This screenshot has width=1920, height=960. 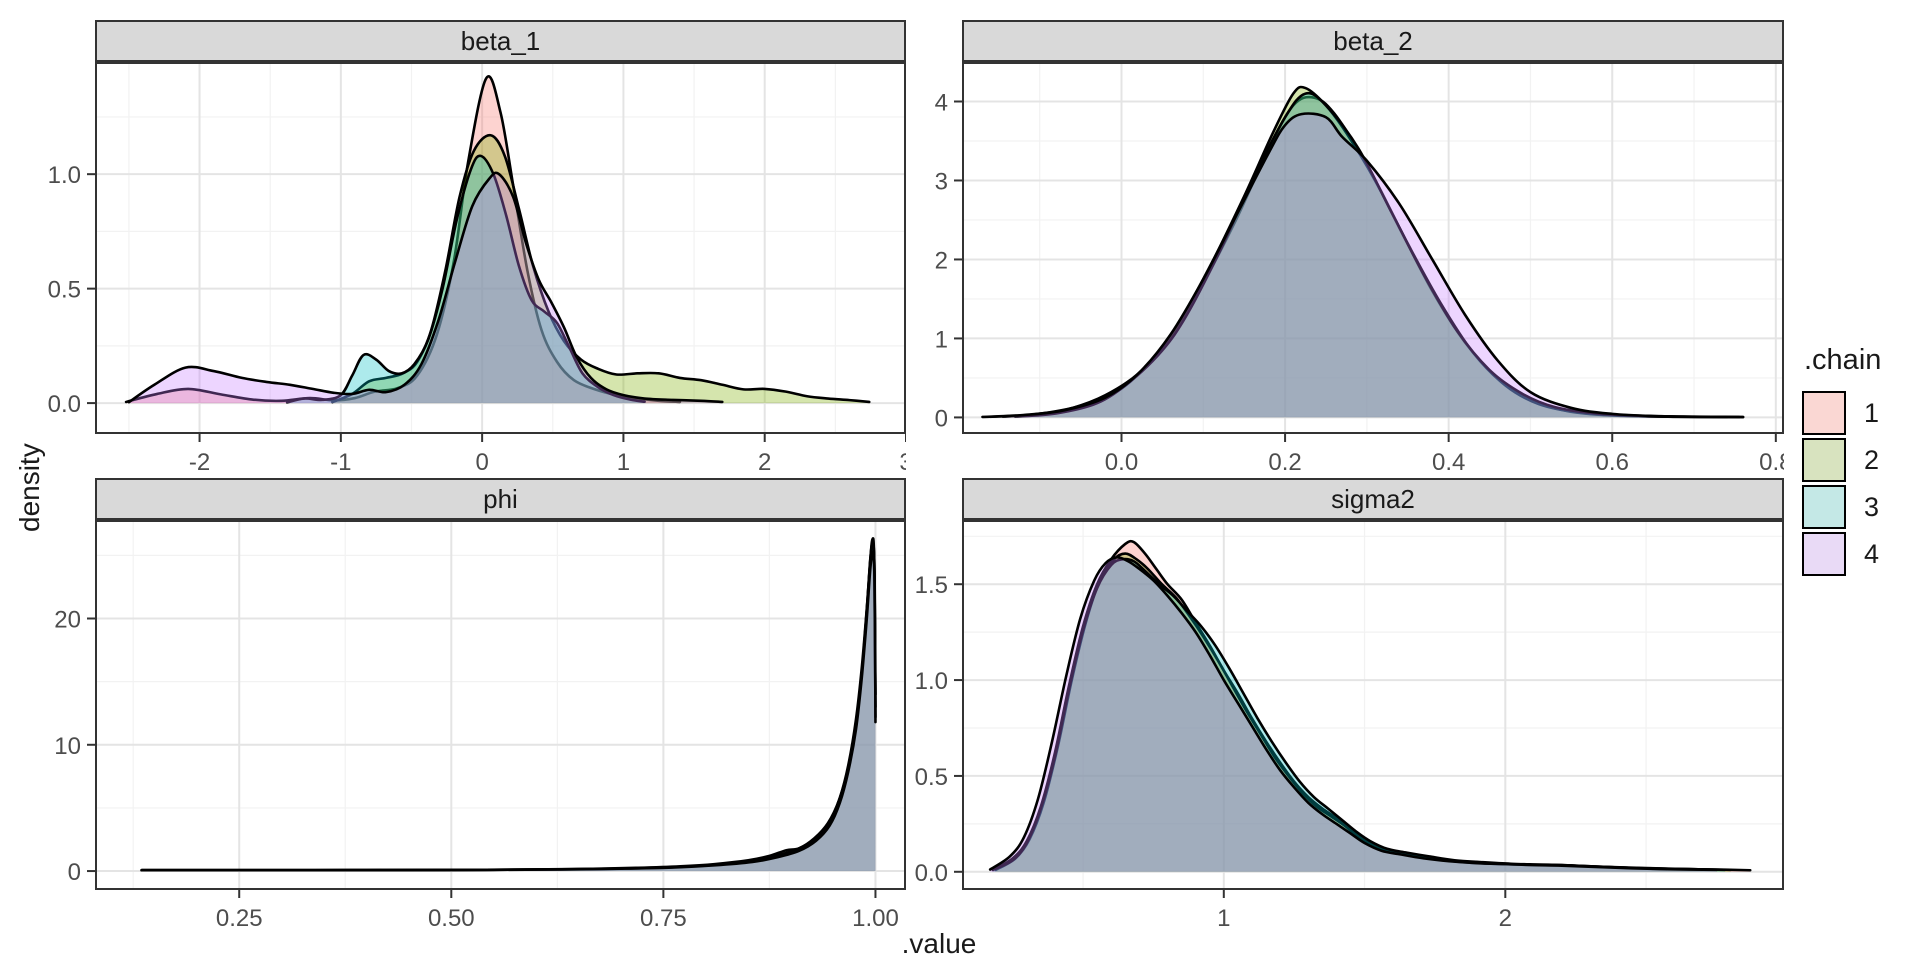 What do you see at coordinates (1872, 553) in the screenshot?
I see `legend-item-label: 4` at bounding box center [1872, 553].